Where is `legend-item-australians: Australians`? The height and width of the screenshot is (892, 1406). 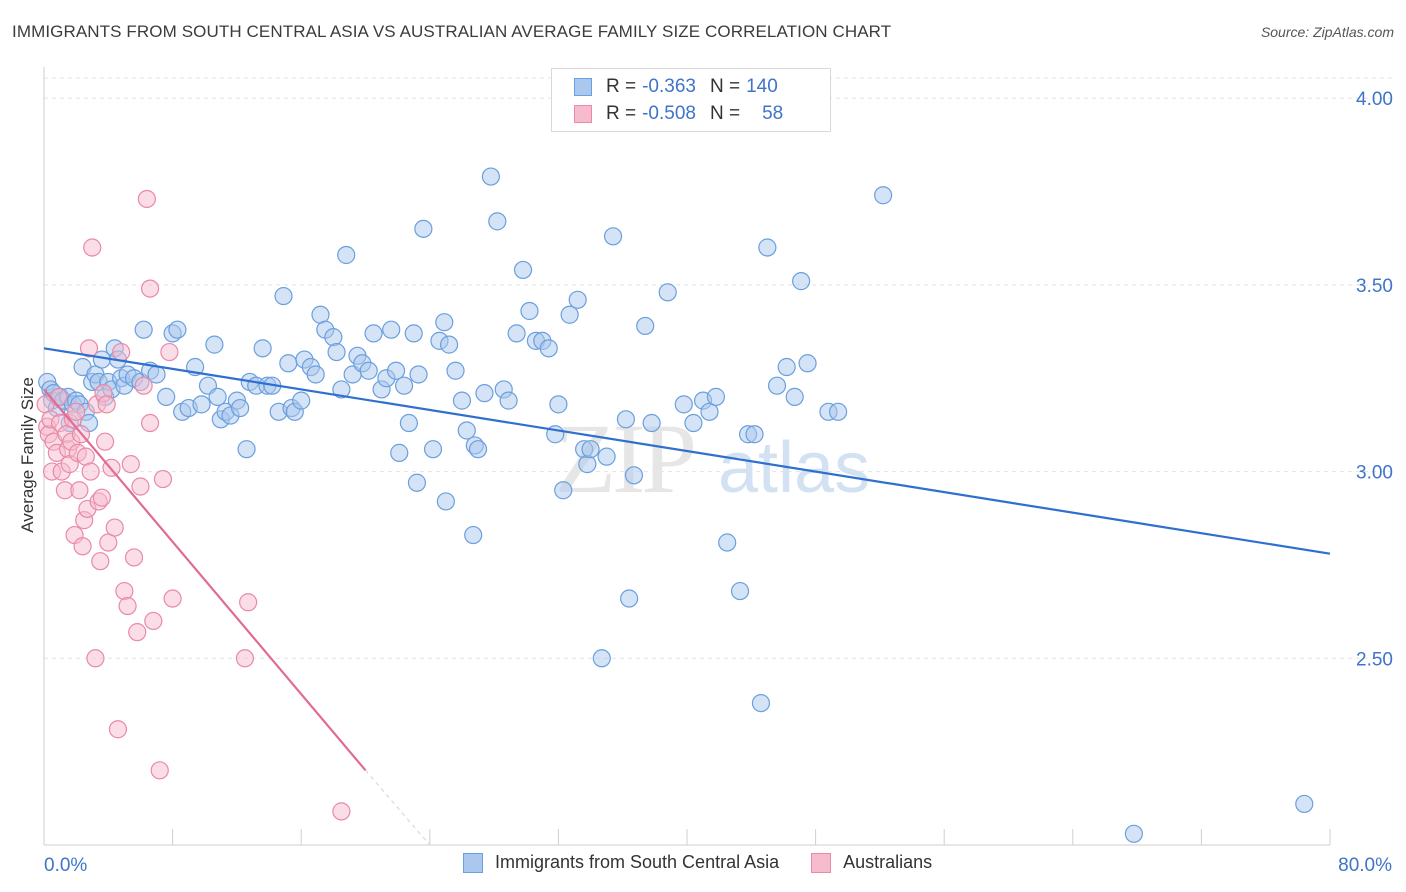
legend-item-australians: Australians is located at coordinates (871, 862).